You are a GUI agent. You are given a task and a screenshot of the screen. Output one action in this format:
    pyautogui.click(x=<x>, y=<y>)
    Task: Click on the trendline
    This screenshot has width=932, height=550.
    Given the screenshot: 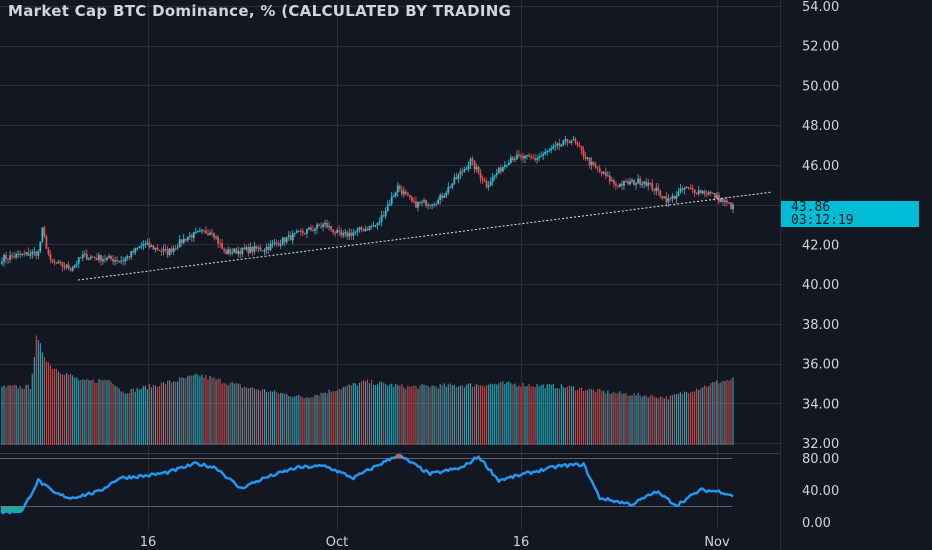 What is the action you would take?
    pyautogui.click(x=425, y=236)
    